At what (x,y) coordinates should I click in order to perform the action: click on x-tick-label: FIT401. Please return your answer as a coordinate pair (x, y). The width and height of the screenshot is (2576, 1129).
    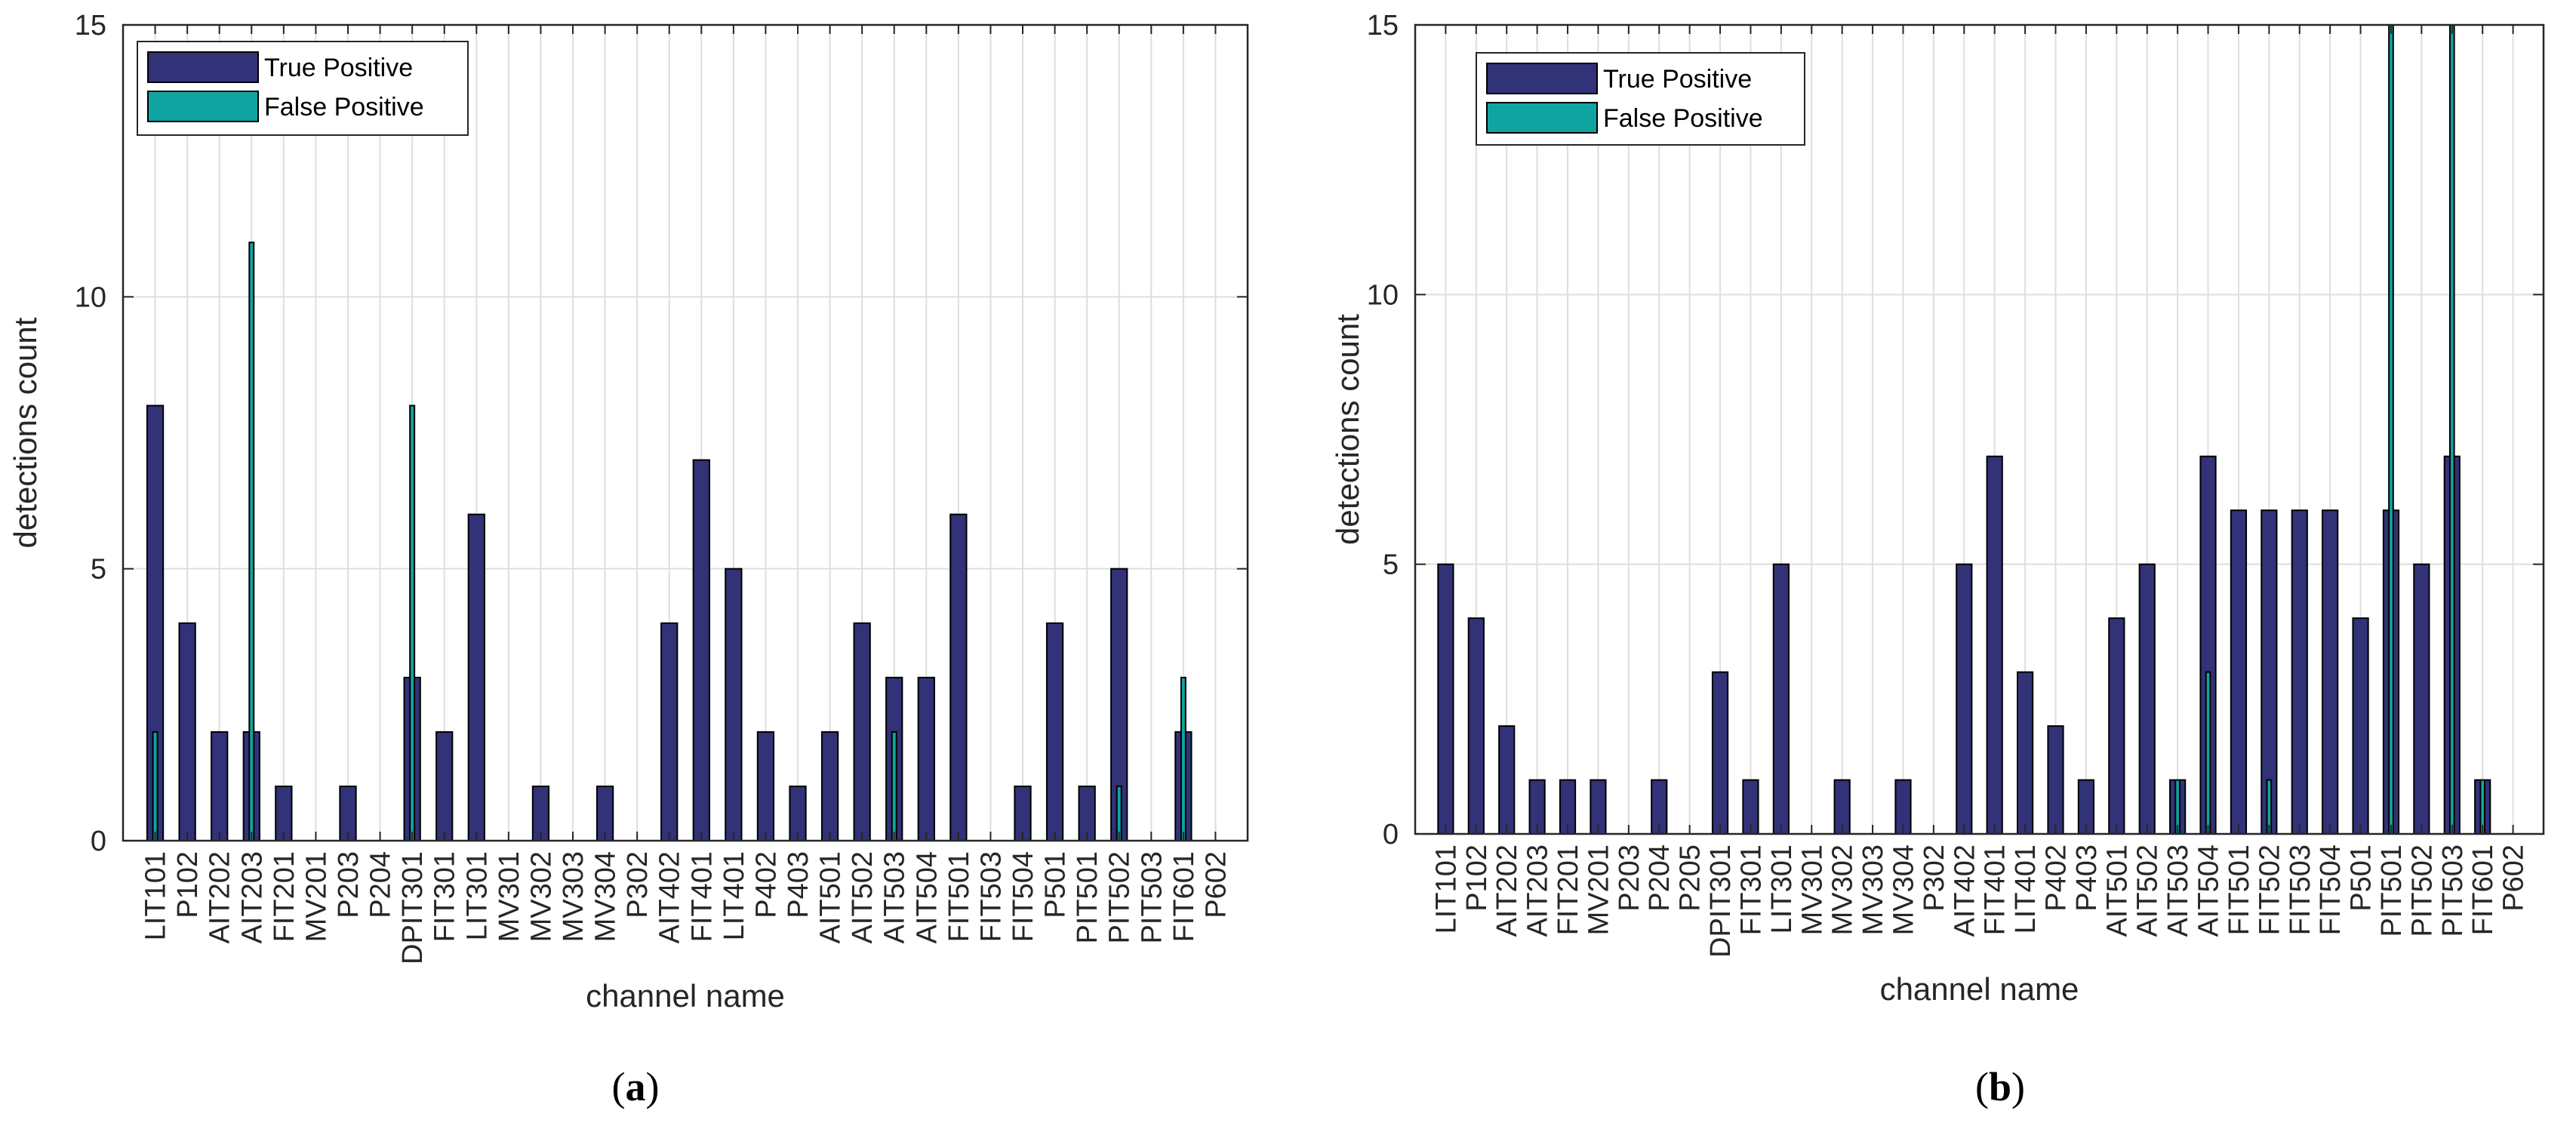
    Looking at the image, I should click on (702, 896).